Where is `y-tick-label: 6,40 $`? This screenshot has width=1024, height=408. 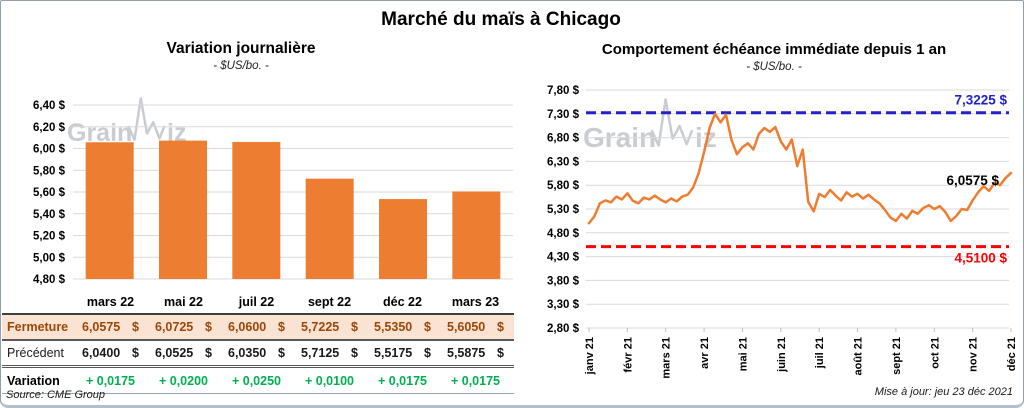 y-tick-label: 6,40 $ is located at coordinates (49, 106).